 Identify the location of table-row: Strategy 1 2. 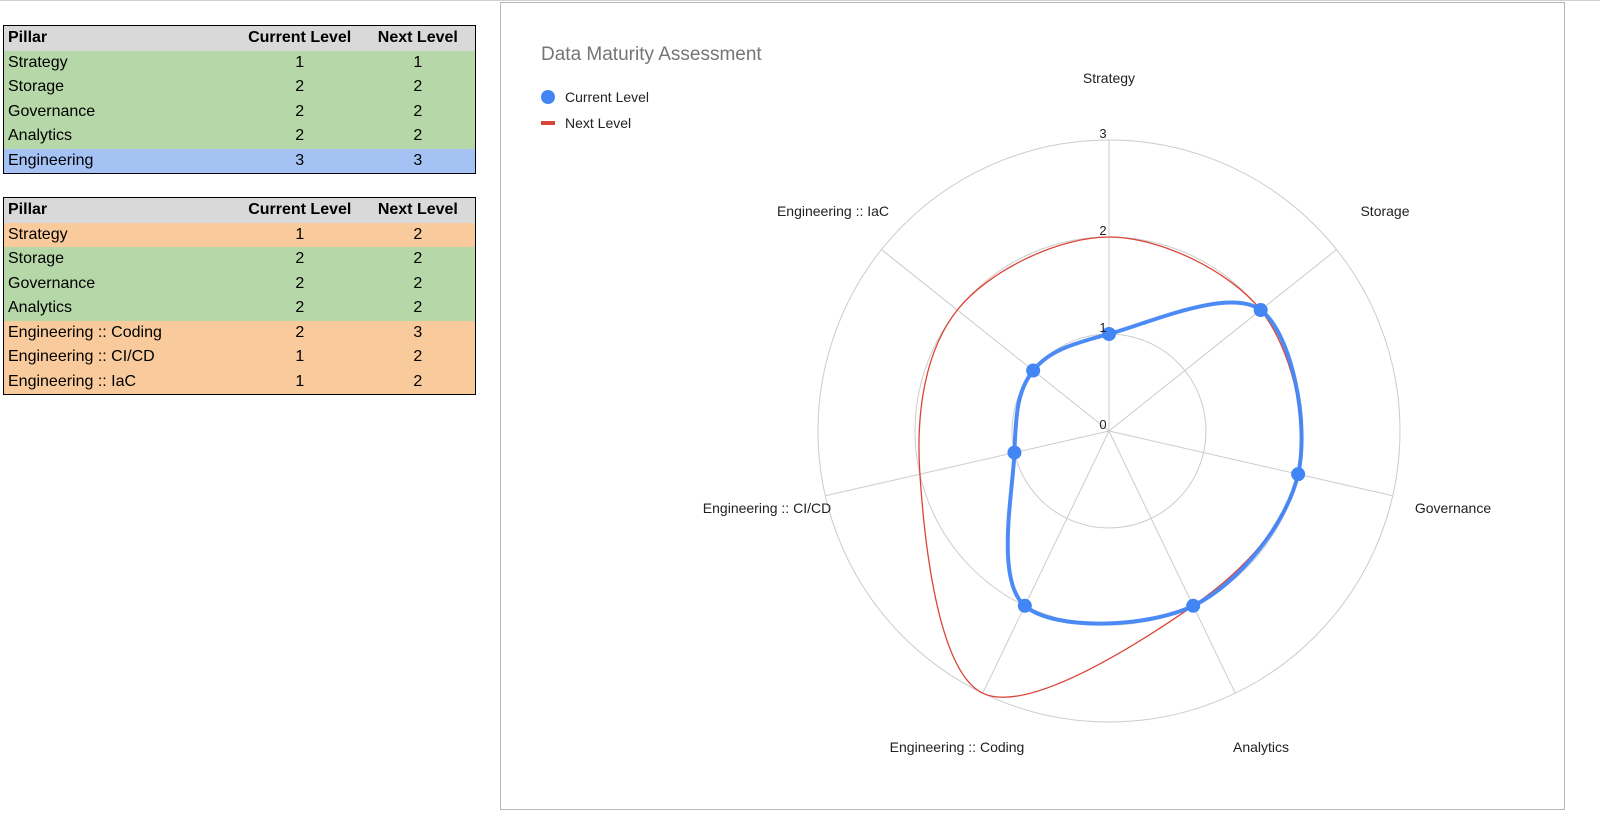
(239, 234).